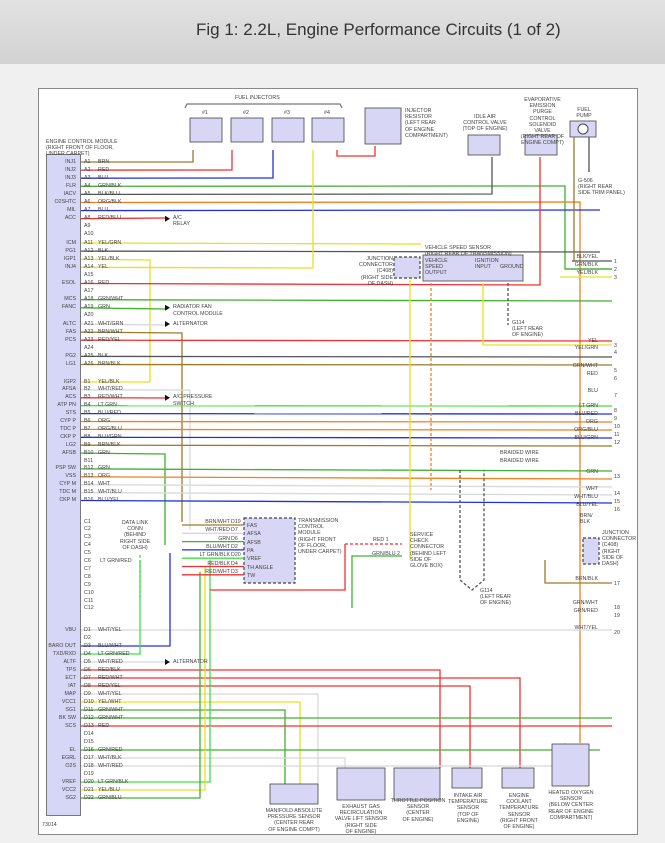  Describe the element at coordinates (110, 185) in the screenshot. I see `wire-color-label: GRN/BLK` at that location.